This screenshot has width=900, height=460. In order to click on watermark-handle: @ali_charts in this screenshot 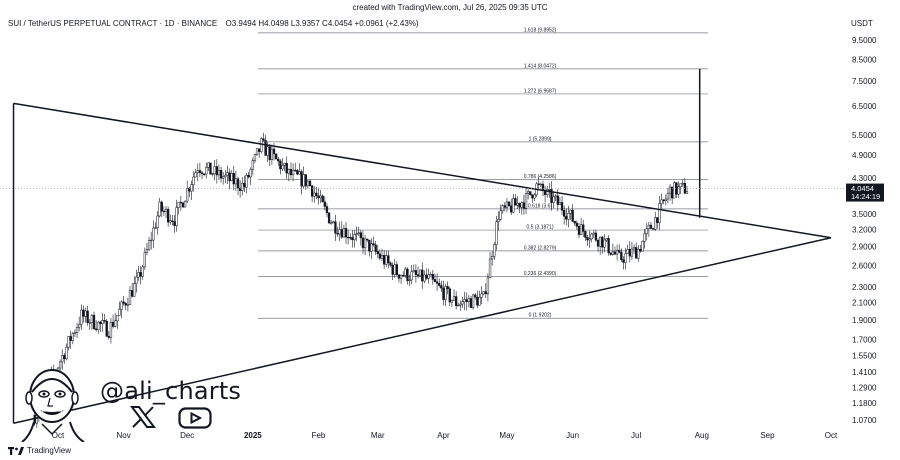, I will do `click(171, 391)`.